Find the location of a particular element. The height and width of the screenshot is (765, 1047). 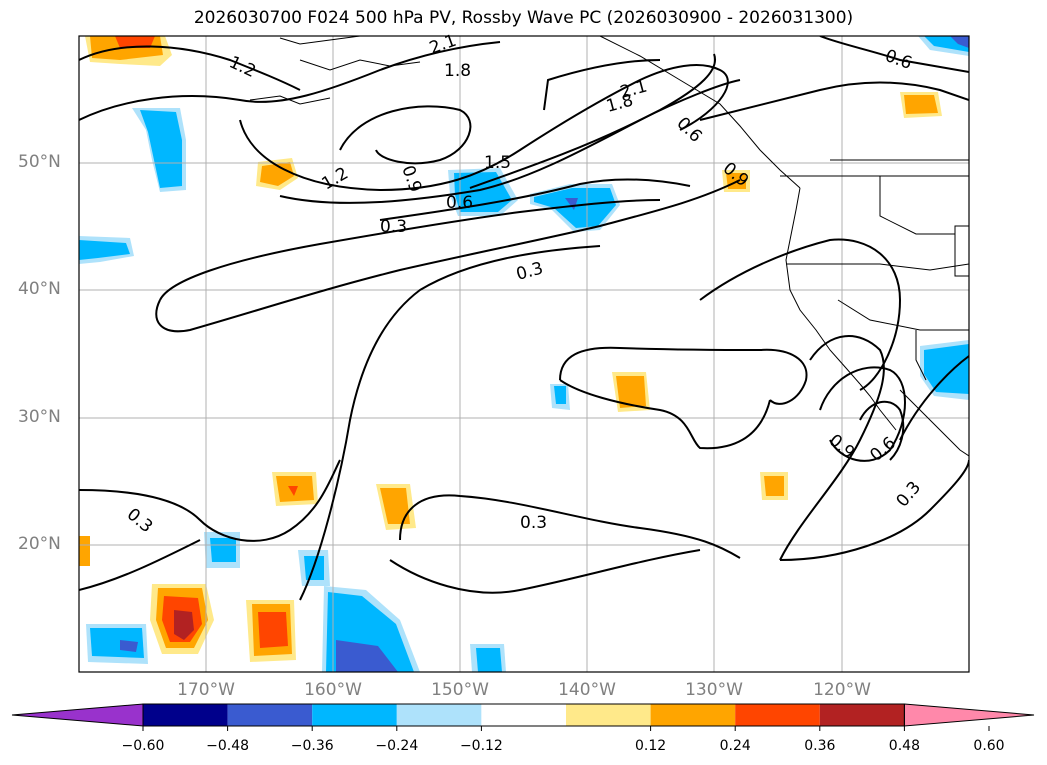

lon-label-140w: 140°W is located at coordinates (587, 690).